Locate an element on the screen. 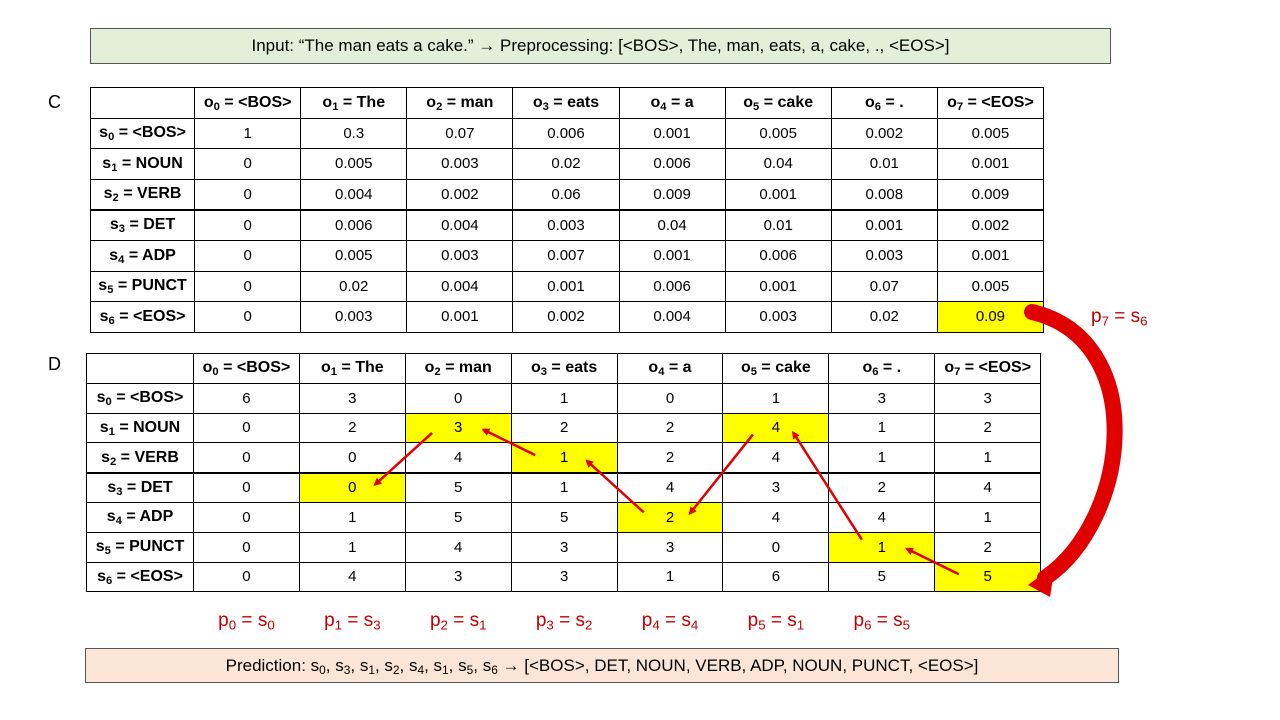 This screenshot has height=720, width=1280. column-label: o2 = man is located at coordinates (460, 103).